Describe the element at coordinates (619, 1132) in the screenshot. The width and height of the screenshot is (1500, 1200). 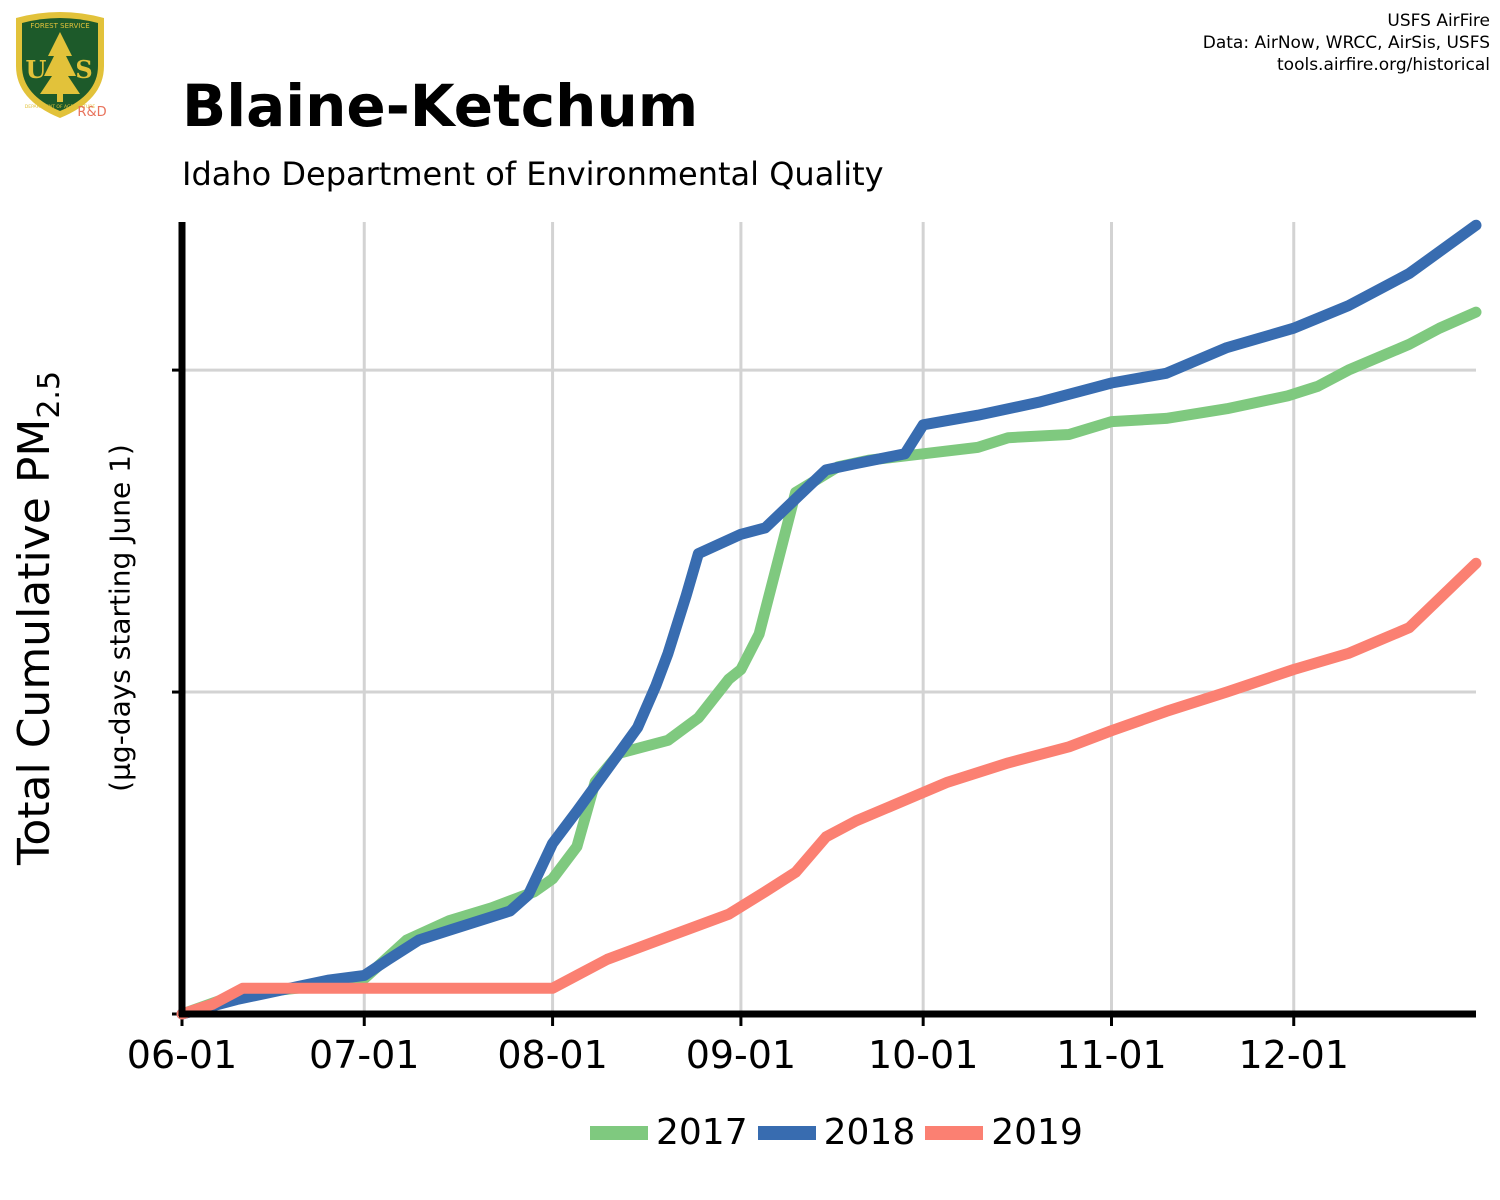
I see `legend-swatch-2017` at that location.